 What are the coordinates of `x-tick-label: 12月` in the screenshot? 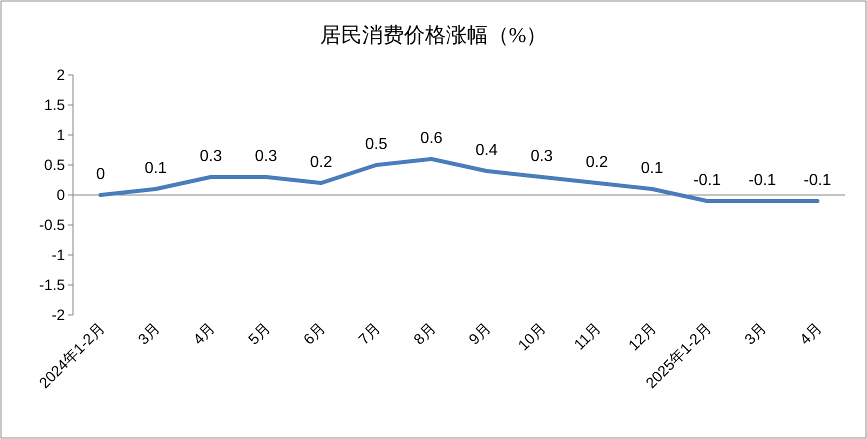 It's located at (642, 337).